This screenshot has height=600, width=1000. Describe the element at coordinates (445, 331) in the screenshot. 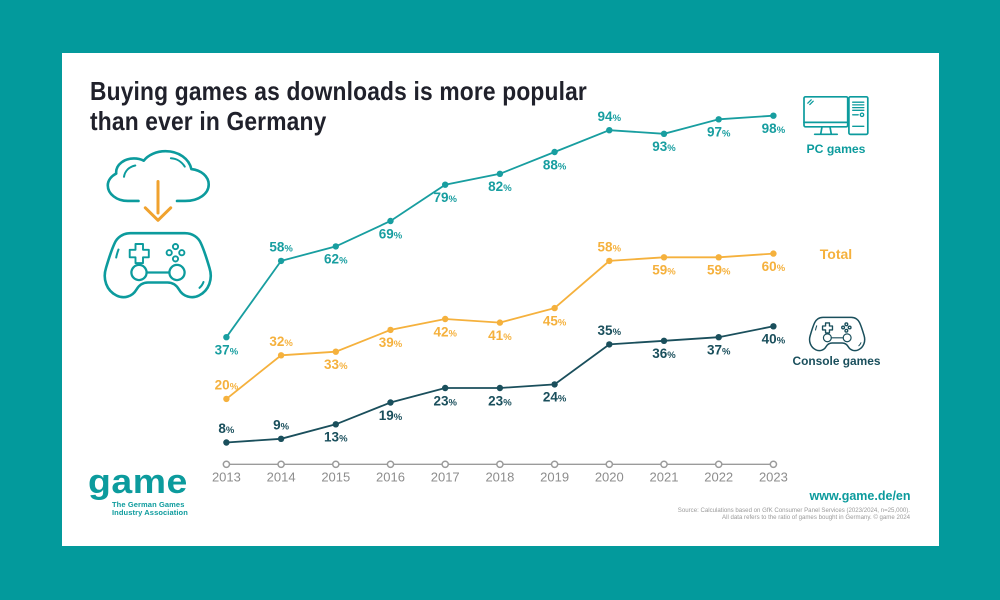

I see `svg-text: 42%` at that location.